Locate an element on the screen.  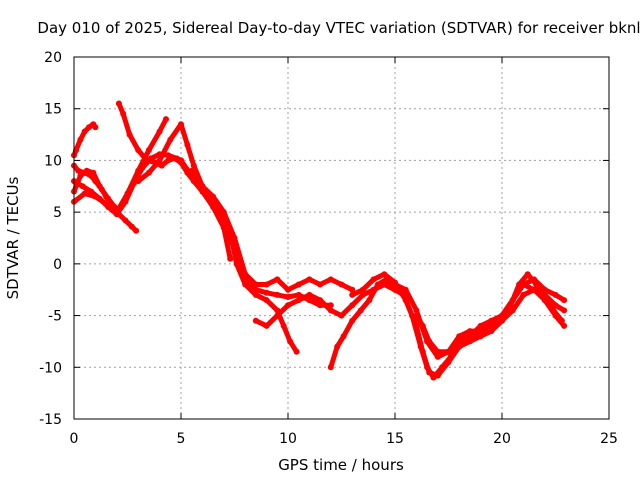
y-tick-label: -5 is located at coordinates (55, 317).